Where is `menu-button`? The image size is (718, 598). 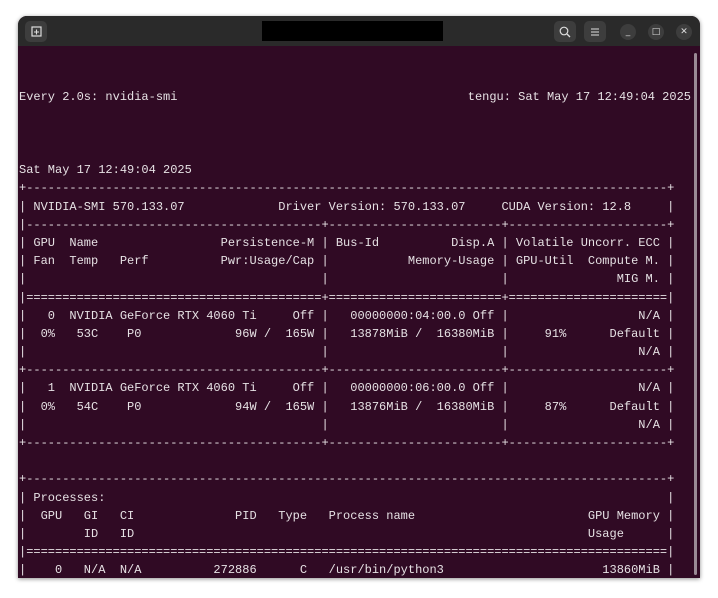 menu-button is located at coordinates (595, 31).